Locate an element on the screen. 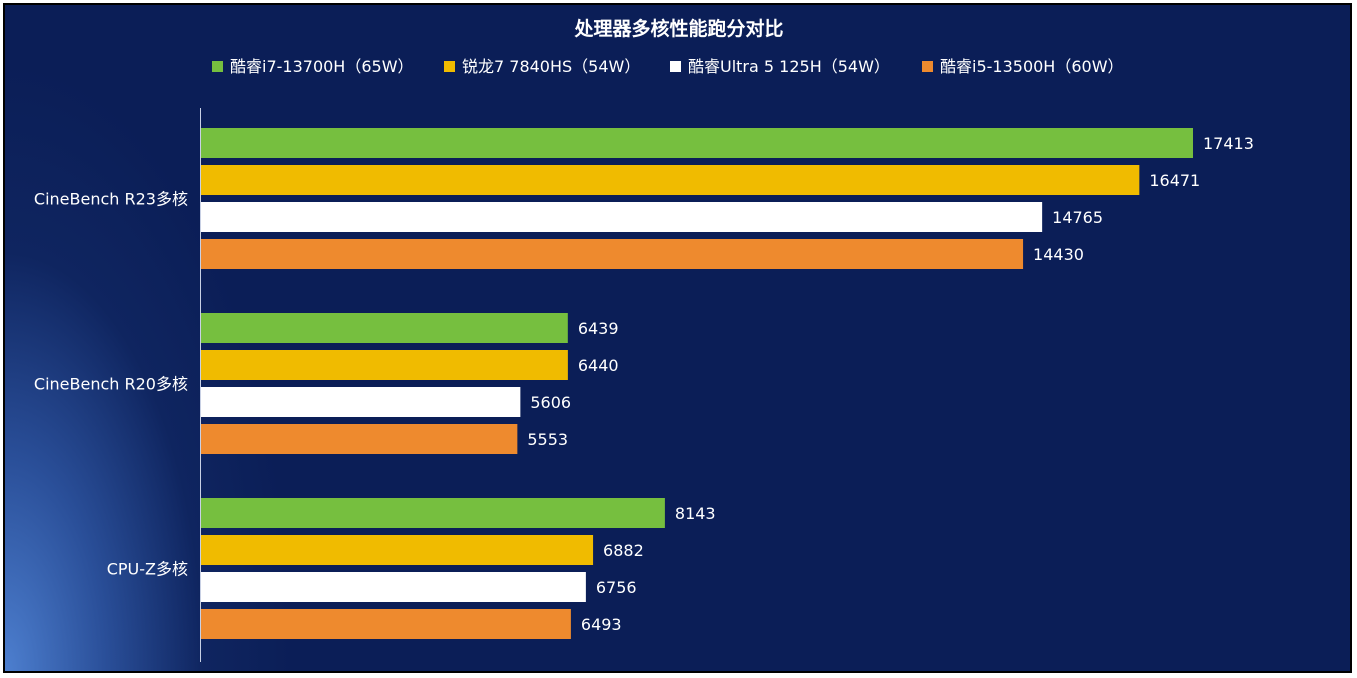 The image size is (1357, 678). value-label-0-1: 16471 is located at coordinates (1174, 180).